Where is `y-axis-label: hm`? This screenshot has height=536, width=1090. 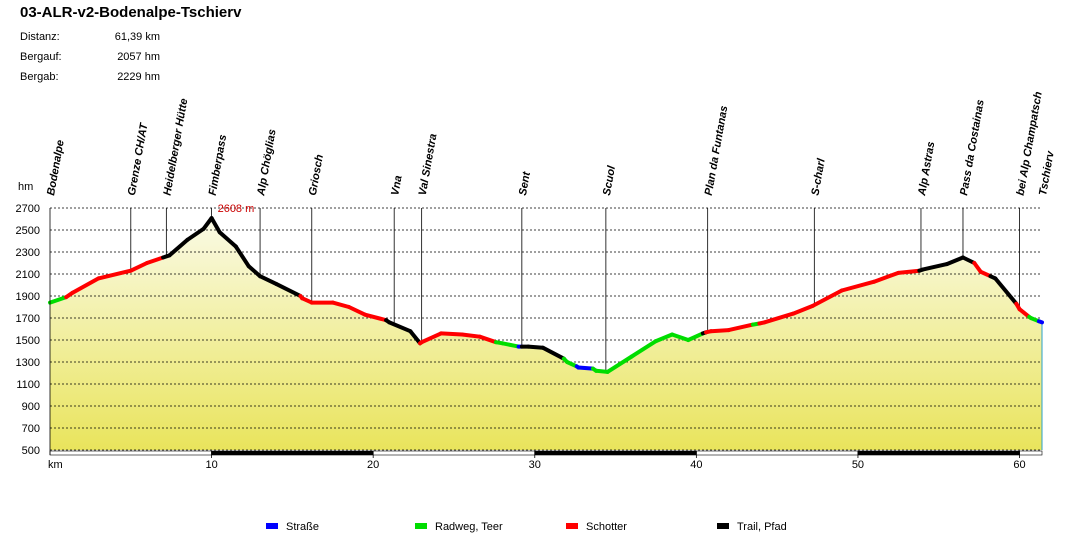 y-axis-label: hm is located at coordinates (25, 187).